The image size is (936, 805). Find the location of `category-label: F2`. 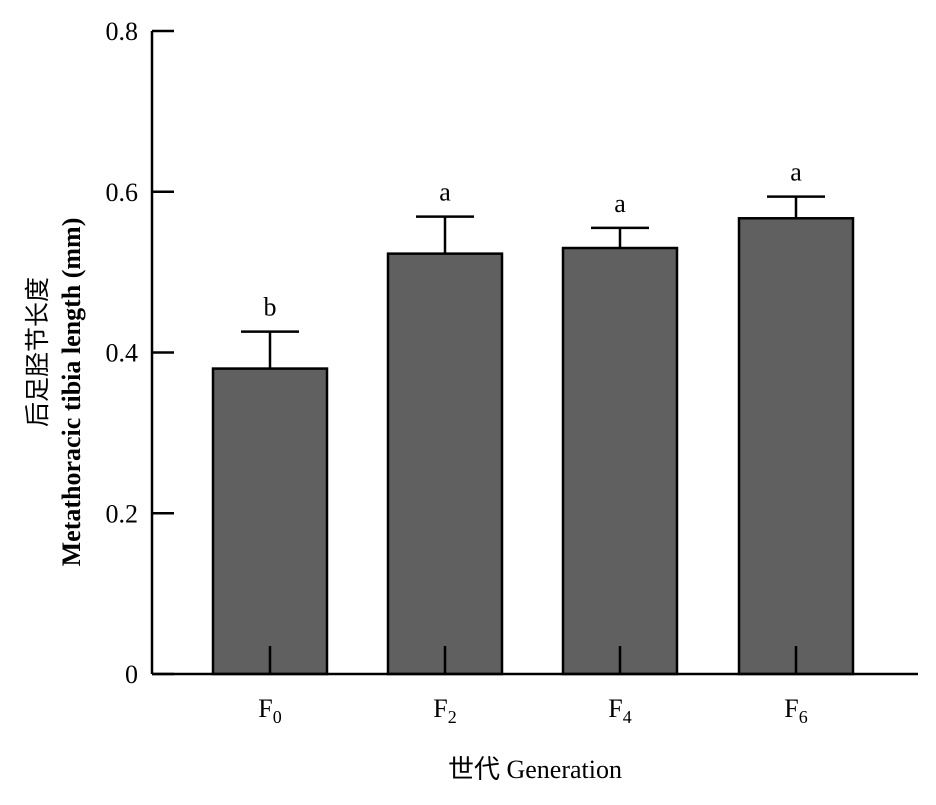

category-label: F2 is located at coordinates (444, 710).